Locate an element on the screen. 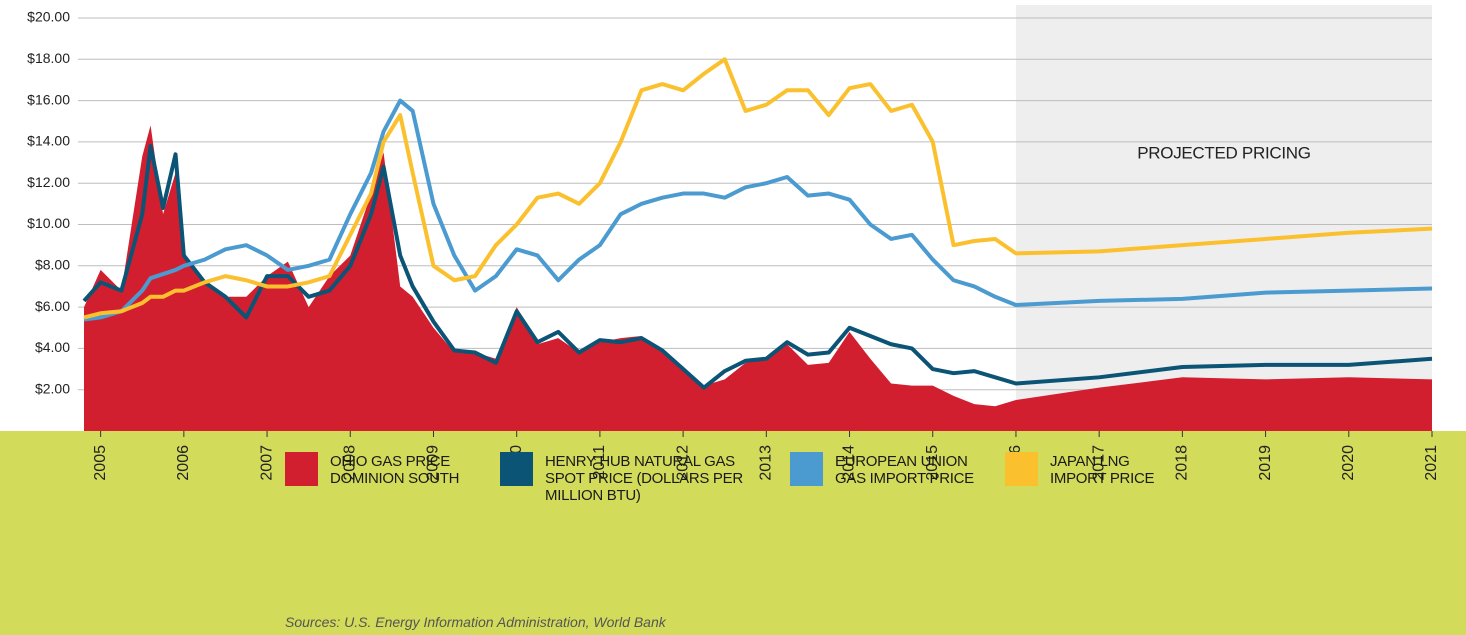 This screenshot has height=635, width=1466. x-tick-label: 2019 is located at coordinates (1265, 463).